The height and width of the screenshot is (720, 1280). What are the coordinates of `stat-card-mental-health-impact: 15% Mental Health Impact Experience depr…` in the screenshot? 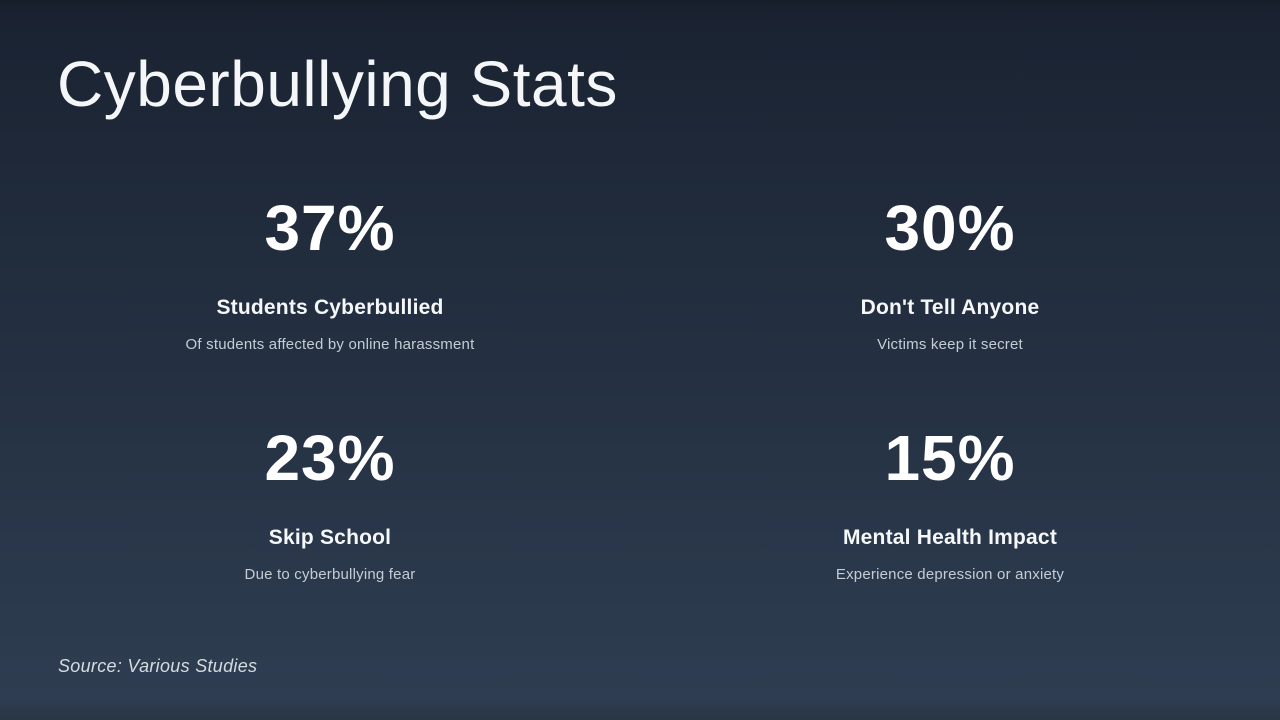 It's located at (950, 505).